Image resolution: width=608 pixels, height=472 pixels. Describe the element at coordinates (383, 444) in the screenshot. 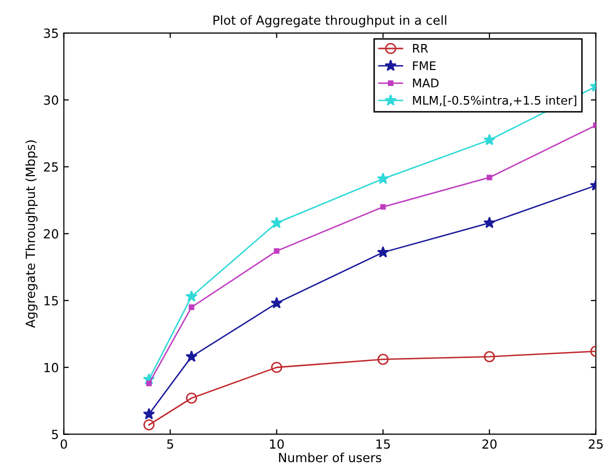

I see `x-tick-label: 15` at that location.